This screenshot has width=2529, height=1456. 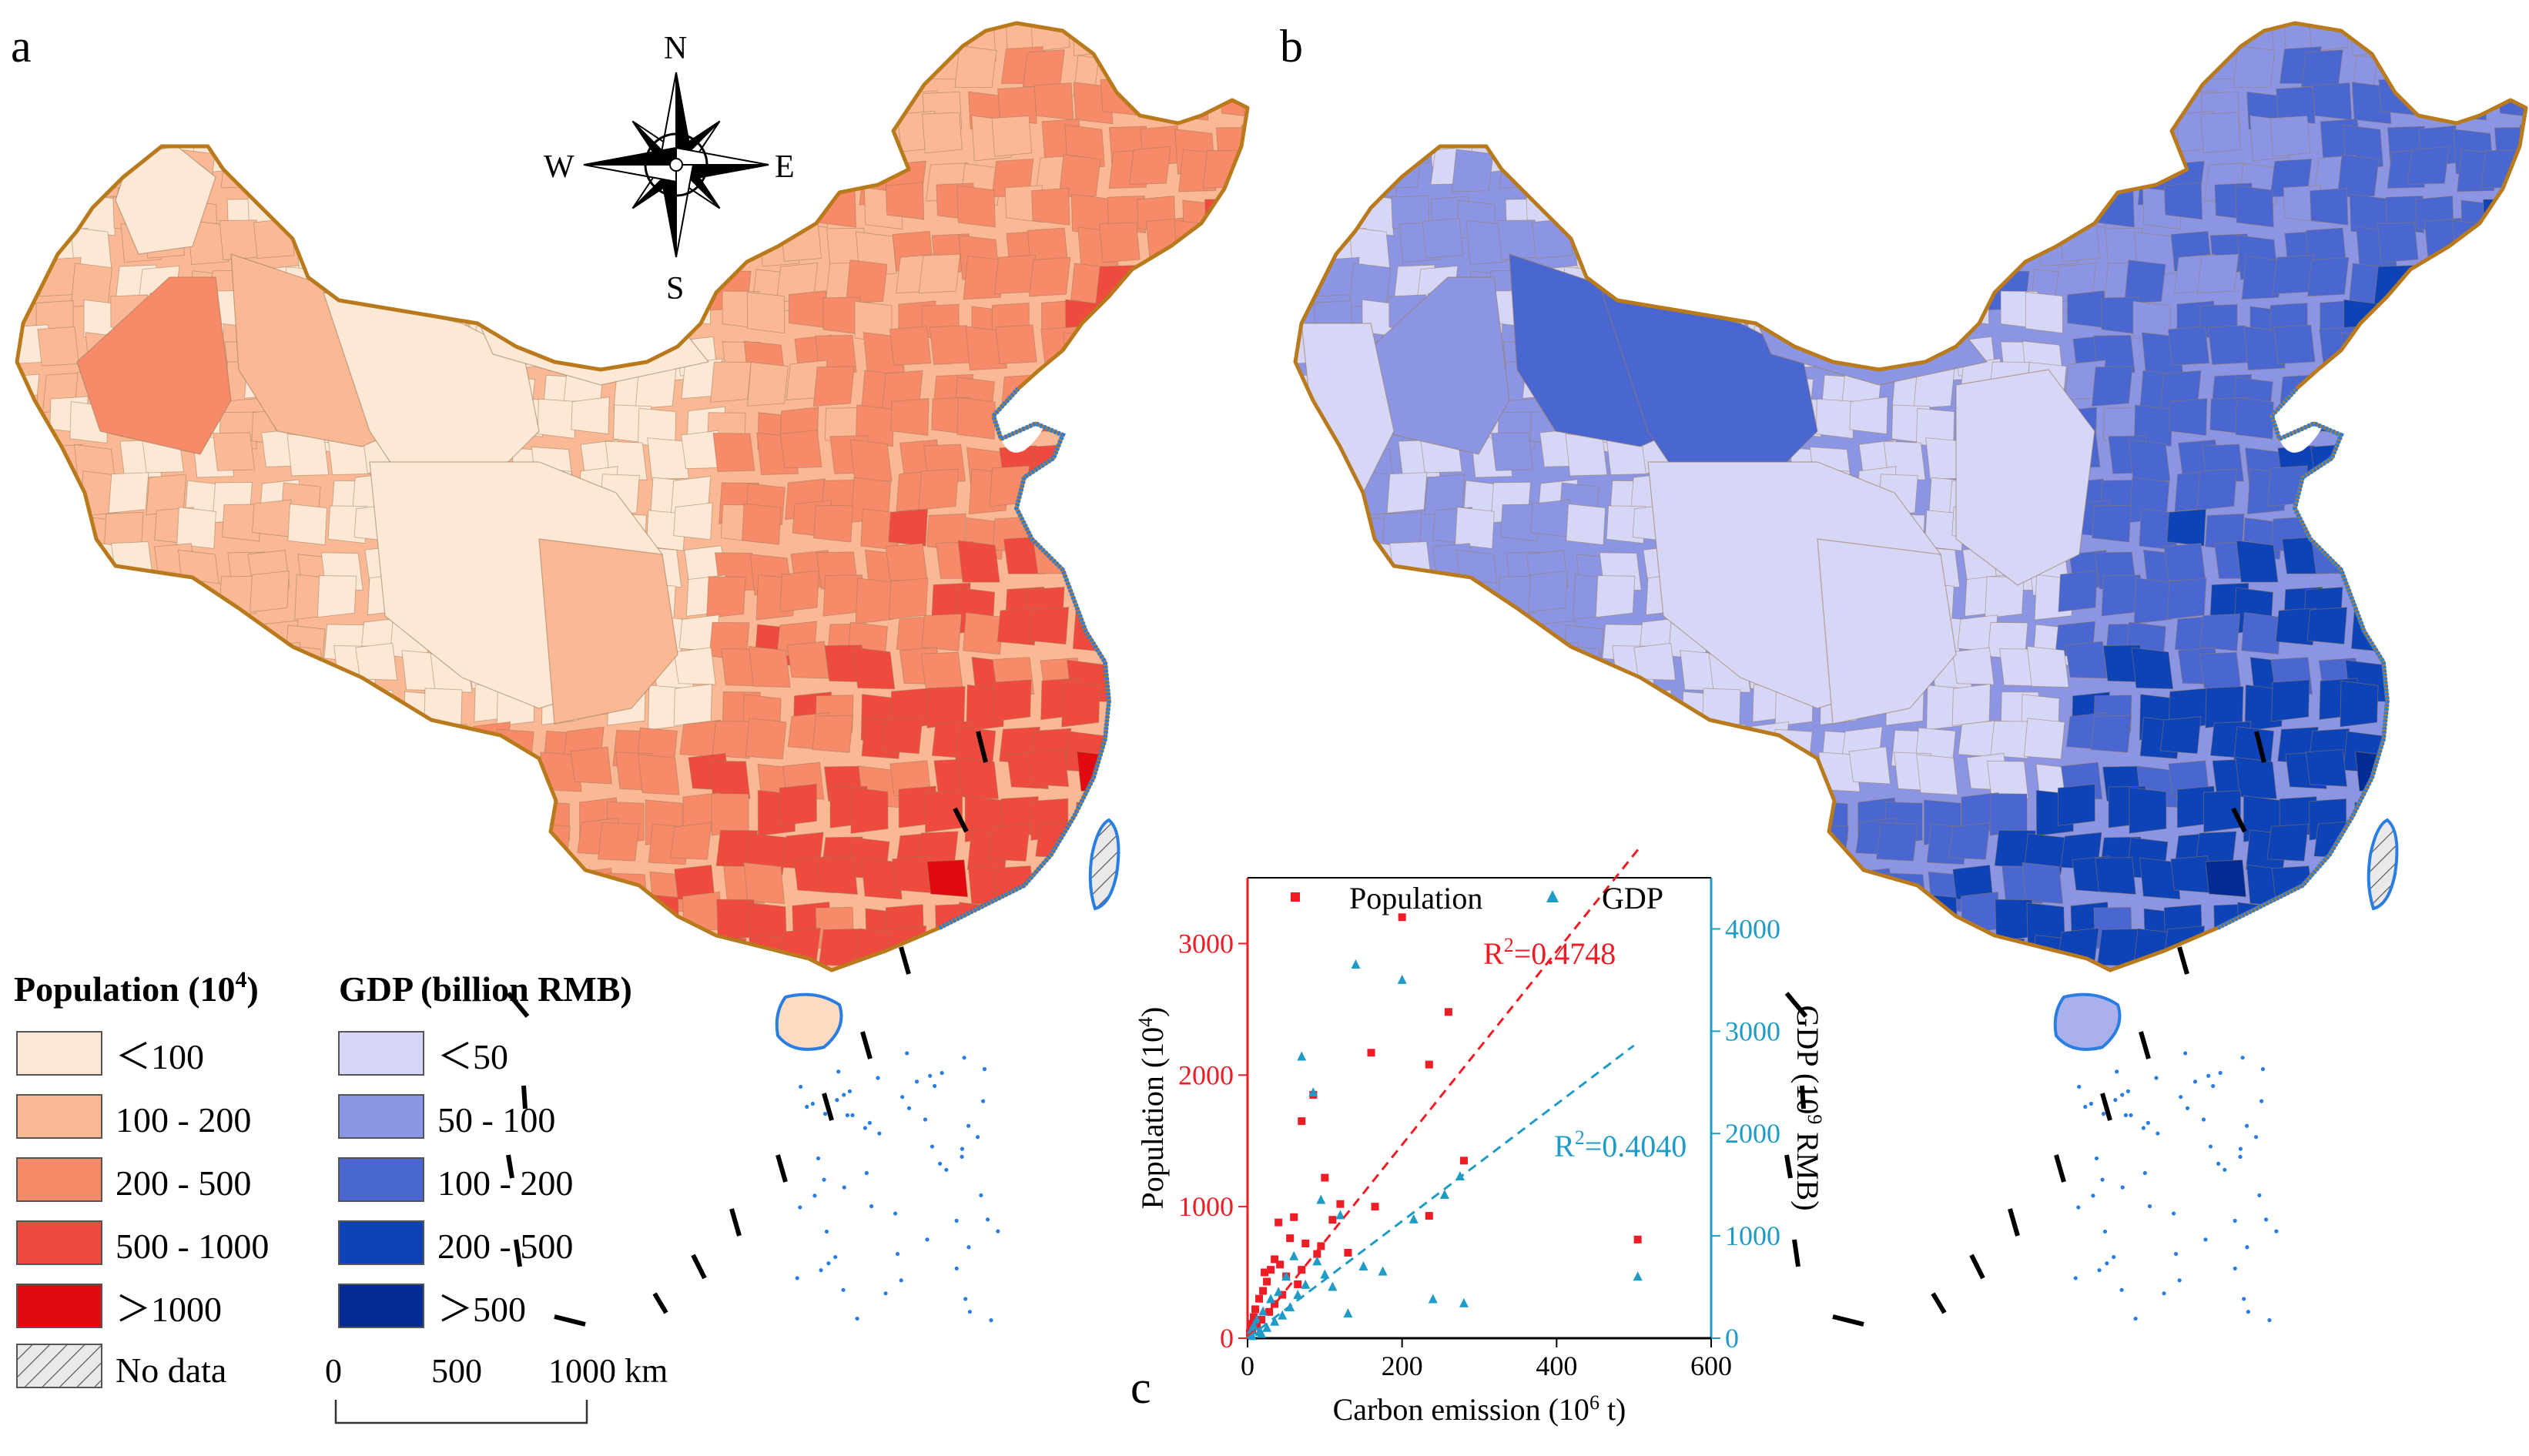 What do you see at coordinates (505, 1183) in the screenshot?
I see `gdp-legend-label-2: 100 - 200` at bounding box center [505, 1183].